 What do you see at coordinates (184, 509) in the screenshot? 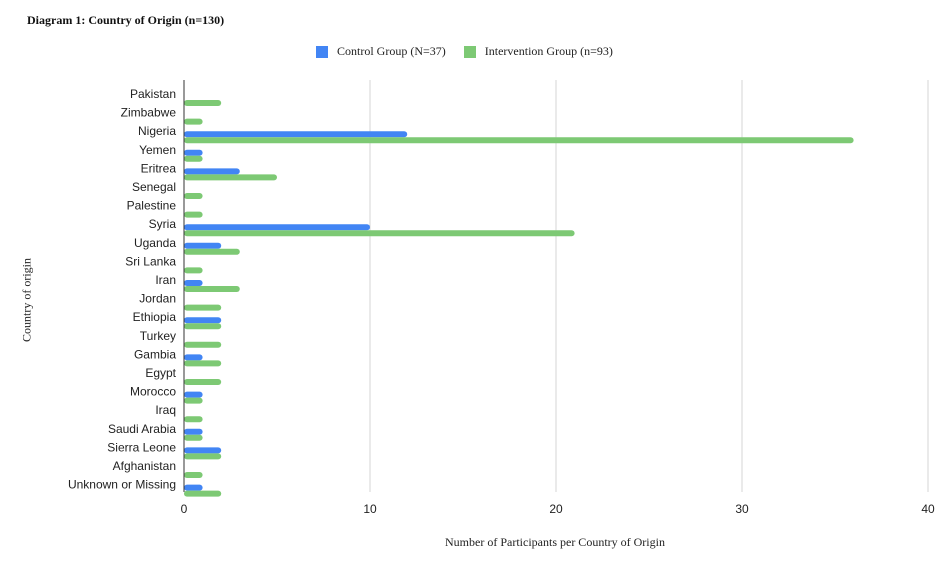
I see `x-tick-label: 0` at bounding box center [184, 509].